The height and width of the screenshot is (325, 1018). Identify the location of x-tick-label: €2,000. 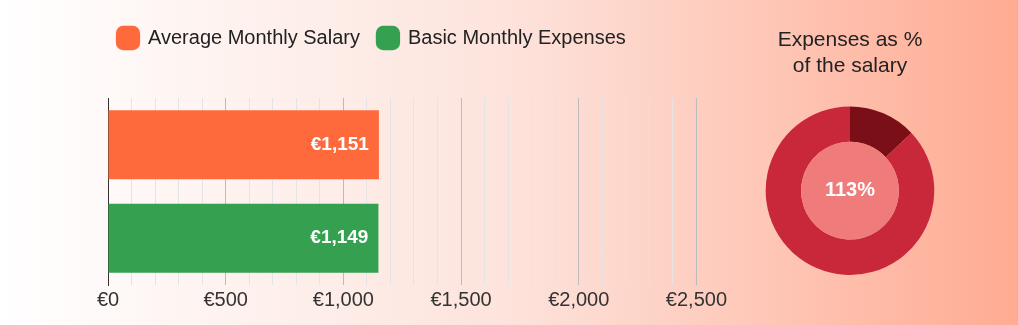
(579, 298).